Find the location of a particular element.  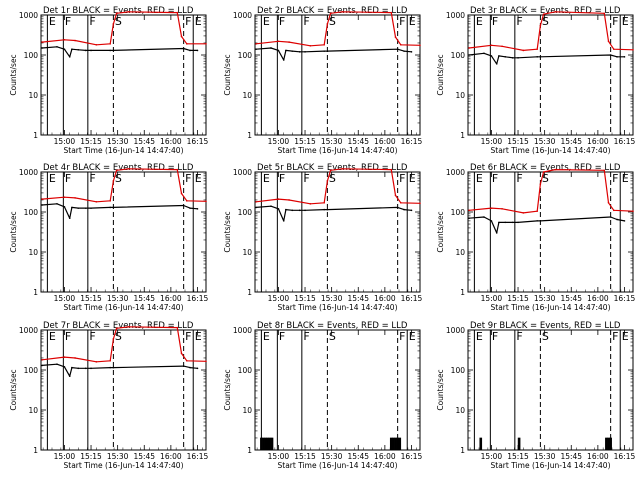

y-tick-label: 10 is located at coordinates (33, 95).